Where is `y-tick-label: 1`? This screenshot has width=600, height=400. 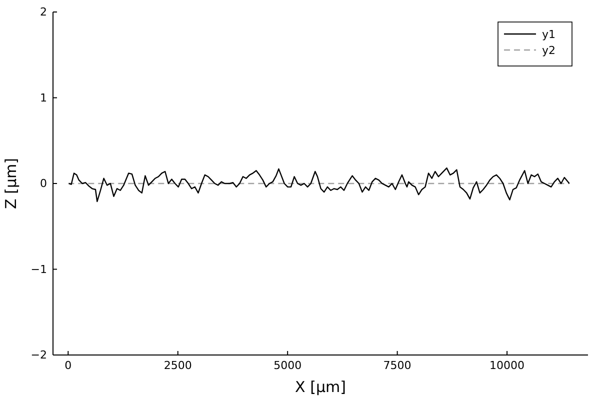
y-tick-label: 1 is located at coordinates (43, 97).